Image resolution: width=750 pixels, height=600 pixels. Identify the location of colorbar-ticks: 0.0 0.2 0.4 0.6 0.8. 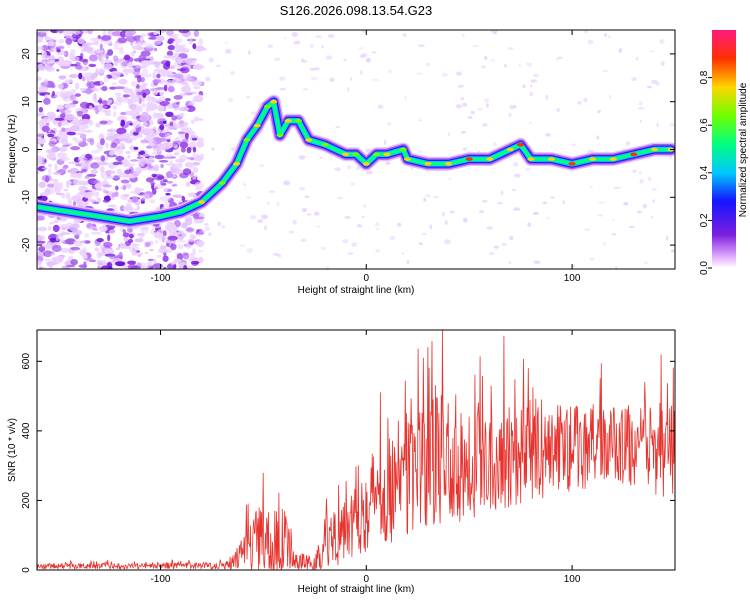
(705, 172).